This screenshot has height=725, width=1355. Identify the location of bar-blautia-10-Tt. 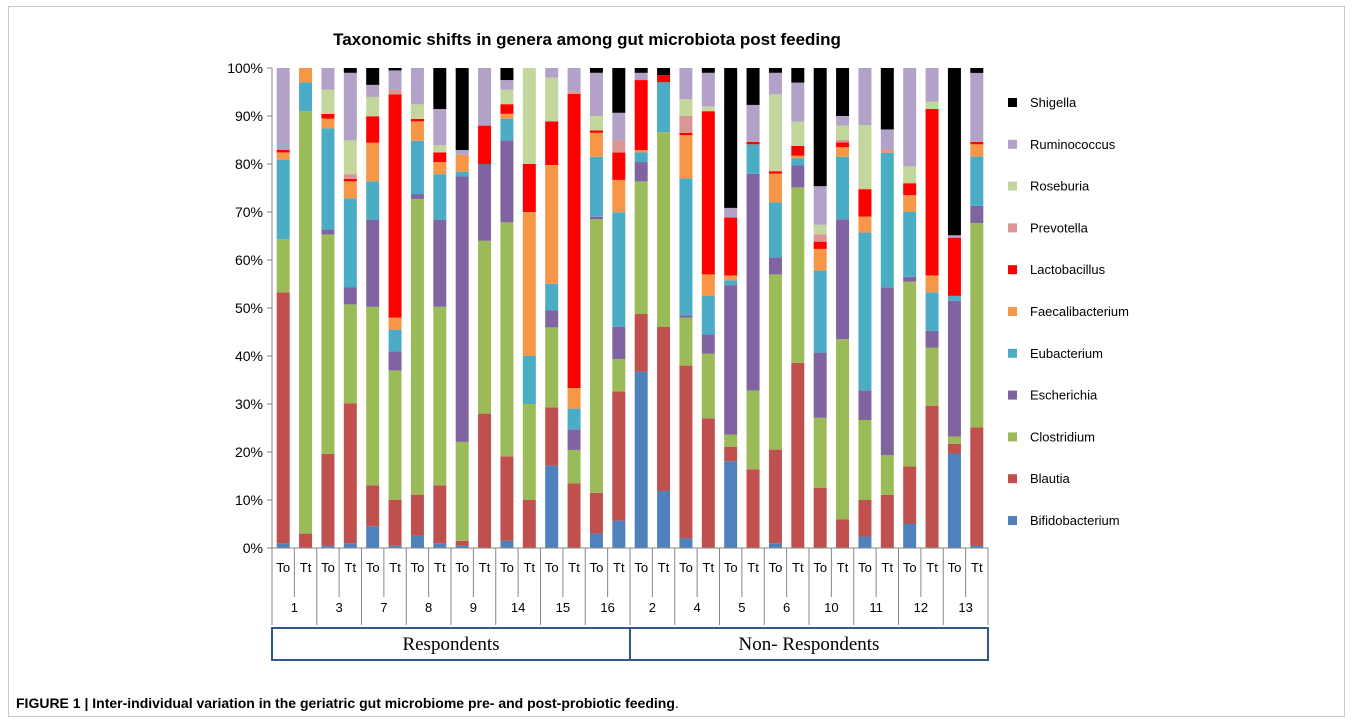
(843, 533).